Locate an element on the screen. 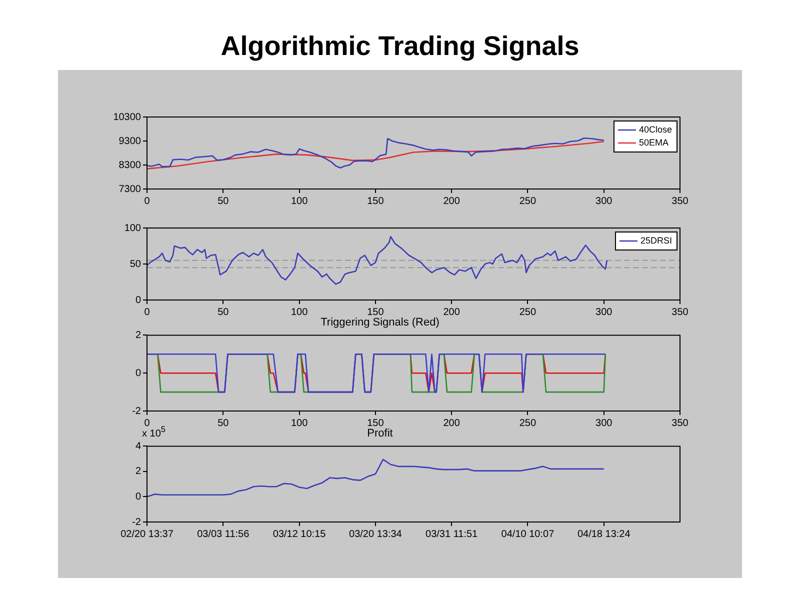 The height and width of the screenshot is (607, 800). y-tick-label: 9300 is located at coordinates (130, 141).